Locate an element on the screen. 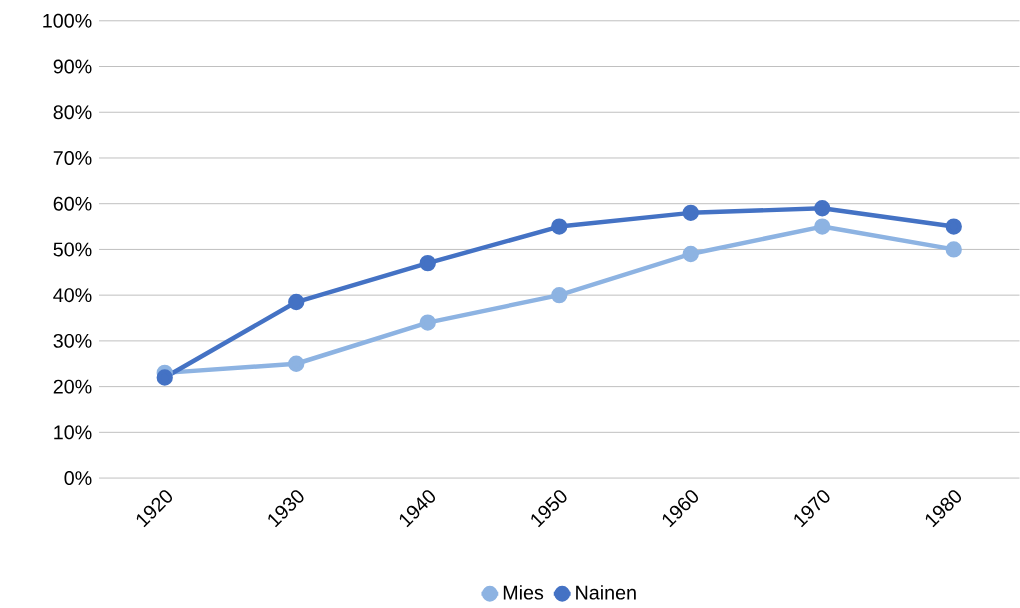 This screenshot has width=1020, height=608. y-tick-label: 100% is located at coordinates (67, 20).